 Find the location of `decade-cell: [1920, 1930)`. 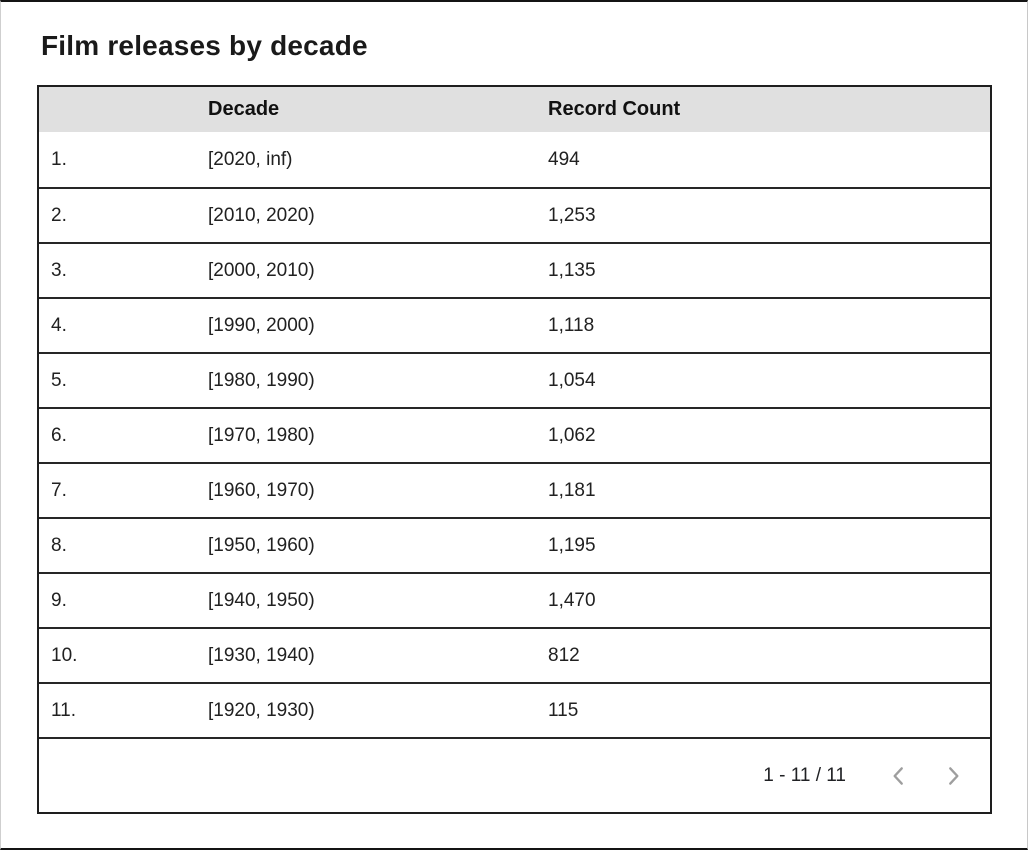

decade-cell: [1920, 1930) is located at coordinates (261, 710).